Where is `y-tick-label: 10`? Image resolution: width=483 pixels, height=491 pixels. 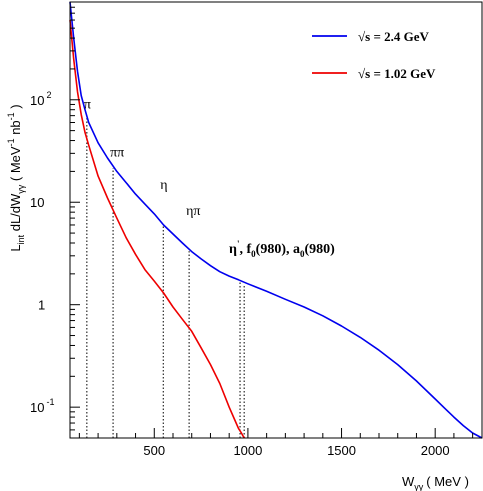
y-tick-label: 10 is located at coordinates (37, 202).